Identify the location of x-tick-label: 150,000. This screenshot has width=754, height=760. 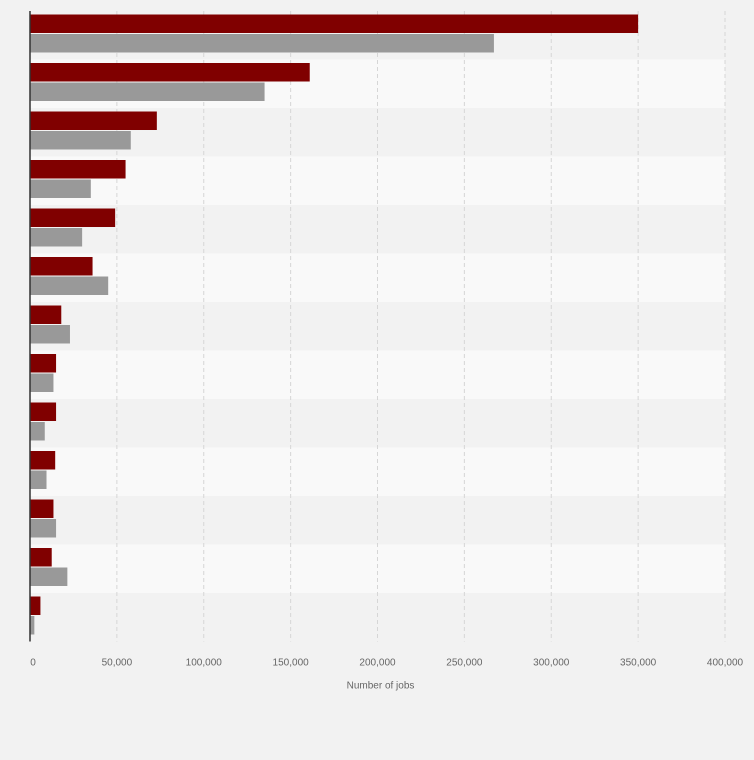
(291, 663).